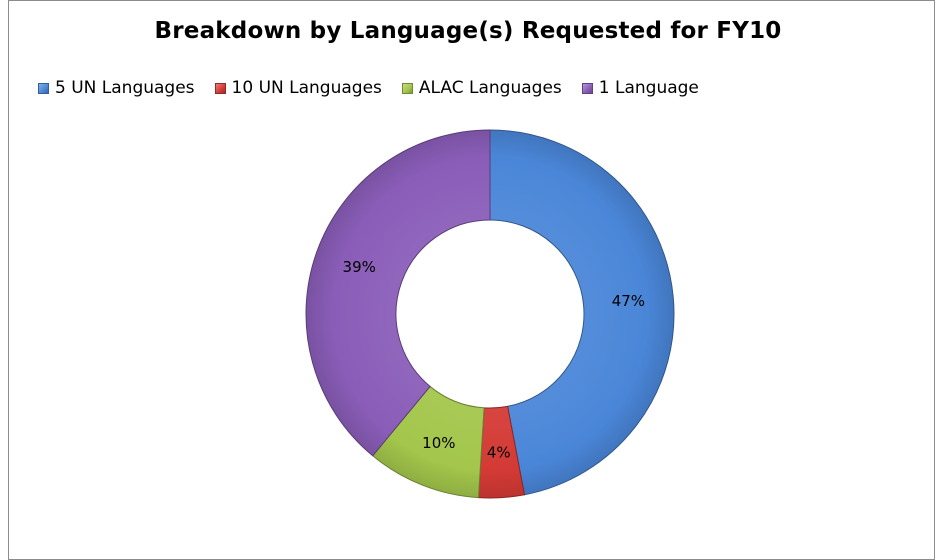  What do you see at coordinates (220, 88) in the screenshot?
I see `legend-swatch-10-un-languages` at bounding box center [220, 88].